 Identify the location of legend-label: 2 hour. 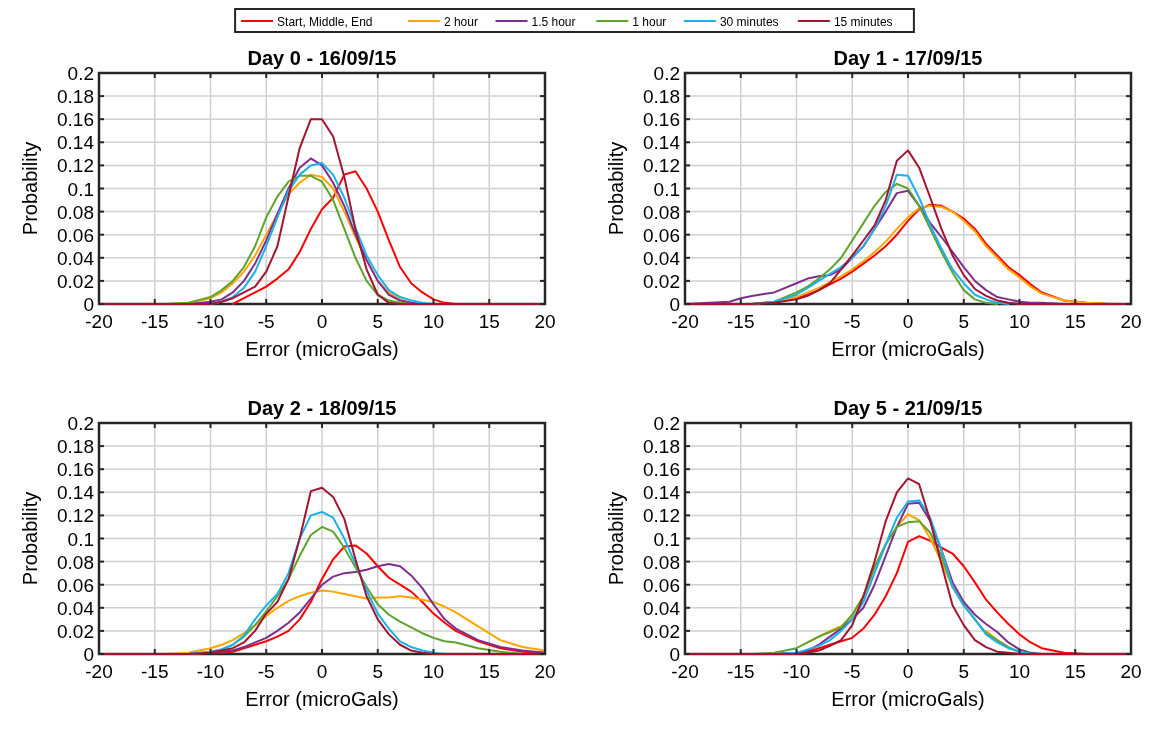
(460, 21).